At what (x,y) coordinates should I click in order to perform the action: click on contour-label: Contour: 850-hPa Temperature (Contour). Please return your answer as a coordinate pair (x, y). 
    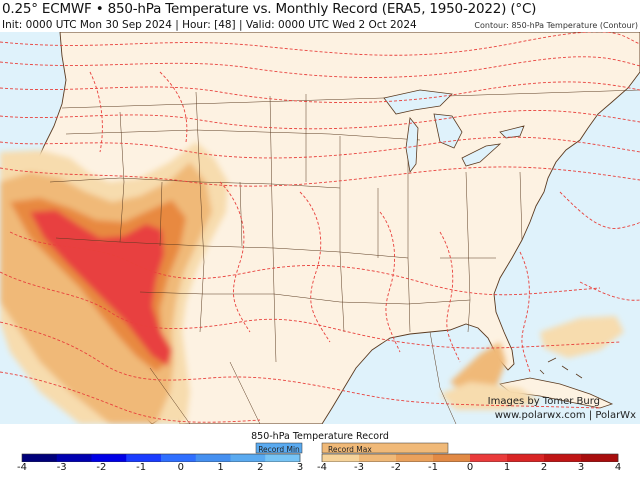
    Looking at the image, I should click on (556, 25).